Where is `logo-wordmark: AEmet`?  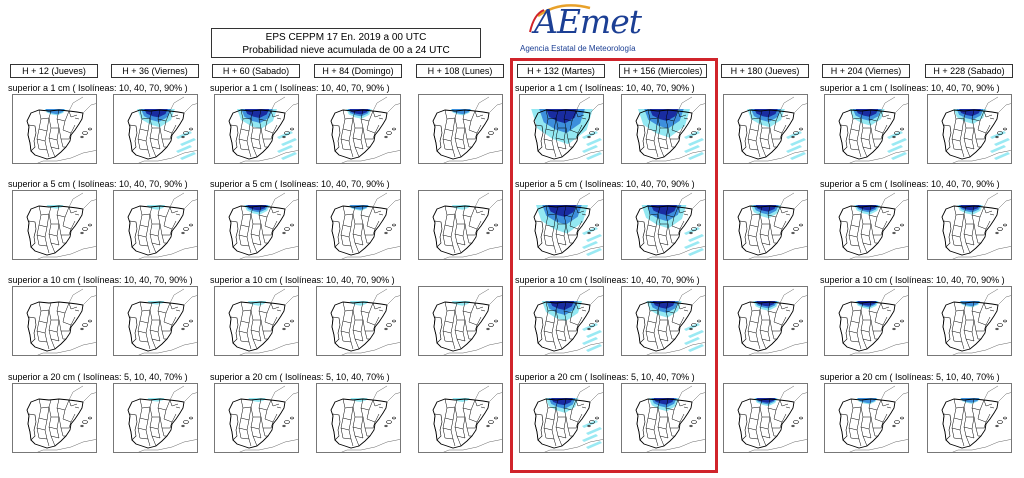 logo-wordmark: AEmet is located at coordinates (588, 21).